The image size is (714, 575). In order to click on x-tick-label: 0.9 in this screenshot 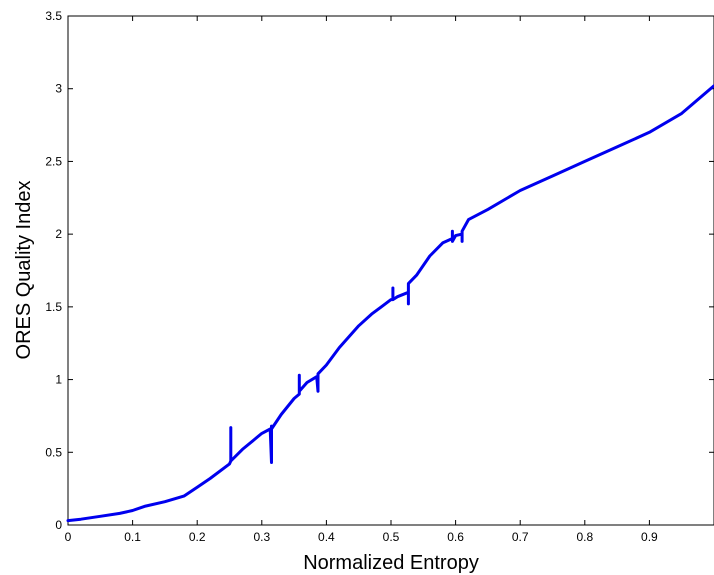, I will do `click(649, 537)`.